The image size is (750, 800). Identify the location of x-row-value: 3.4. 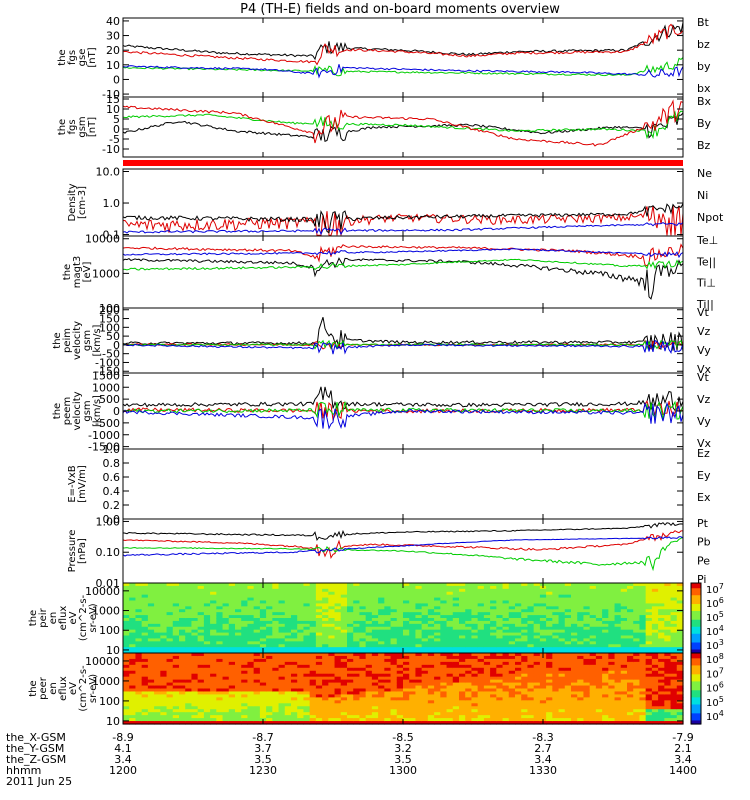
(543, 759).